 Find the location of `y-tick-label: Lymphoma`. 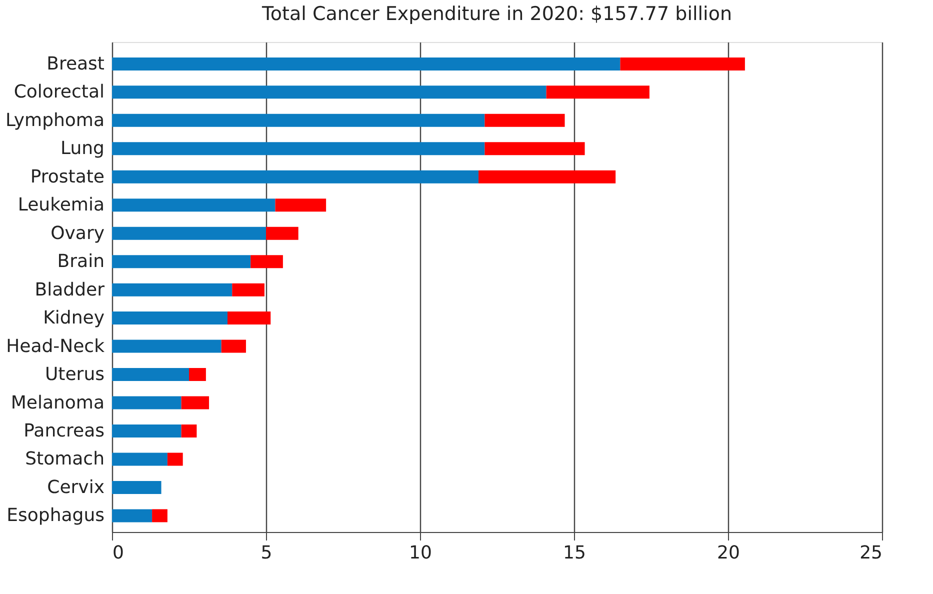

y-tick-label: Lymphoma is located at coordinates (55, 120).